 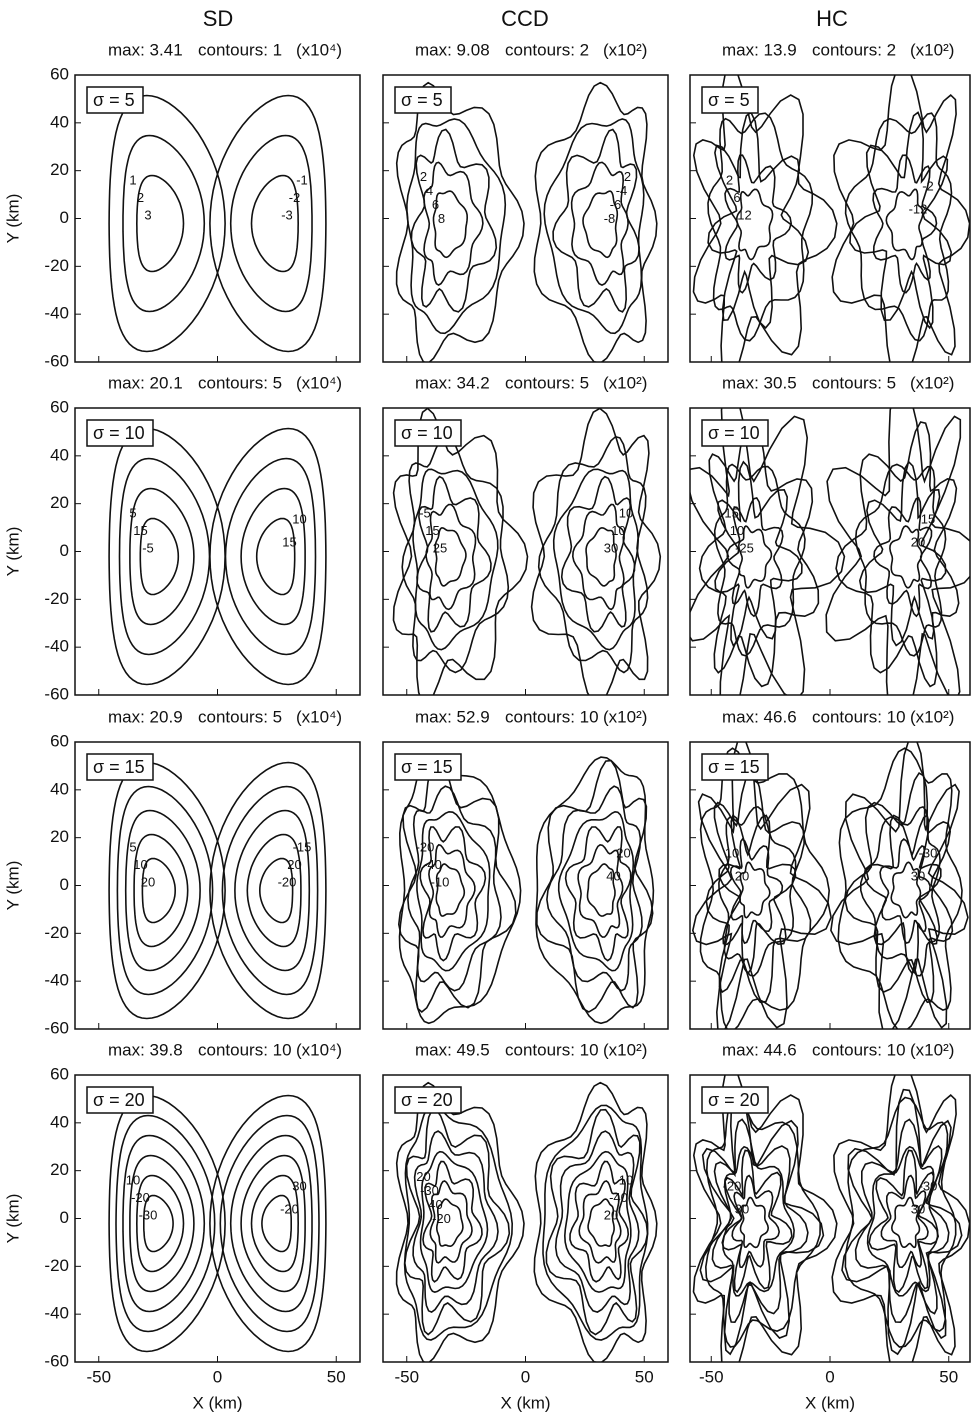 What do you see at coordinates (452, 716) in the screenshot?
I see `max-label: max: 52.9` at bounding box center [452, 716].